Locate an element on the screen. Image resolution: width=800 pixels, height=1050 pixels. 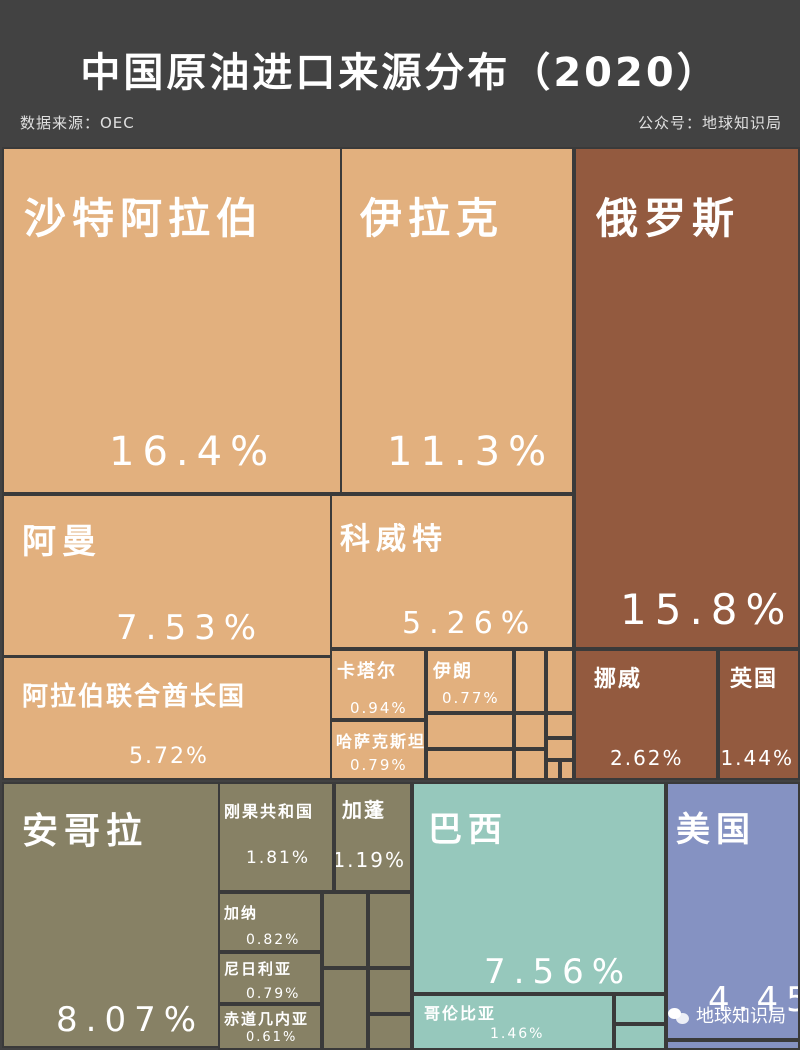
country-label: 卡塔尔 is located at coordinates (367, 671).